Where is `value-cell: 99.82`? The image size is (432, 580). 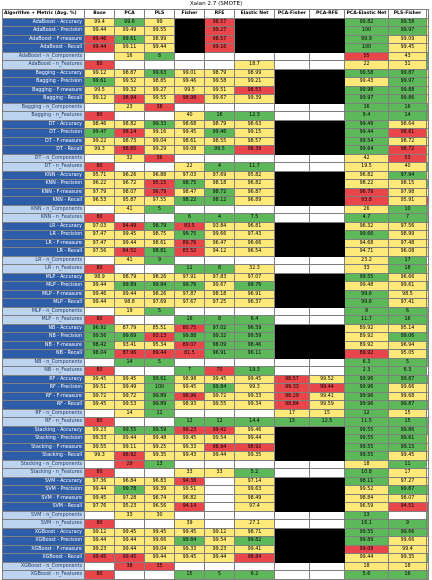 value-cell: 99.82 is located at coordinates (254, 541).